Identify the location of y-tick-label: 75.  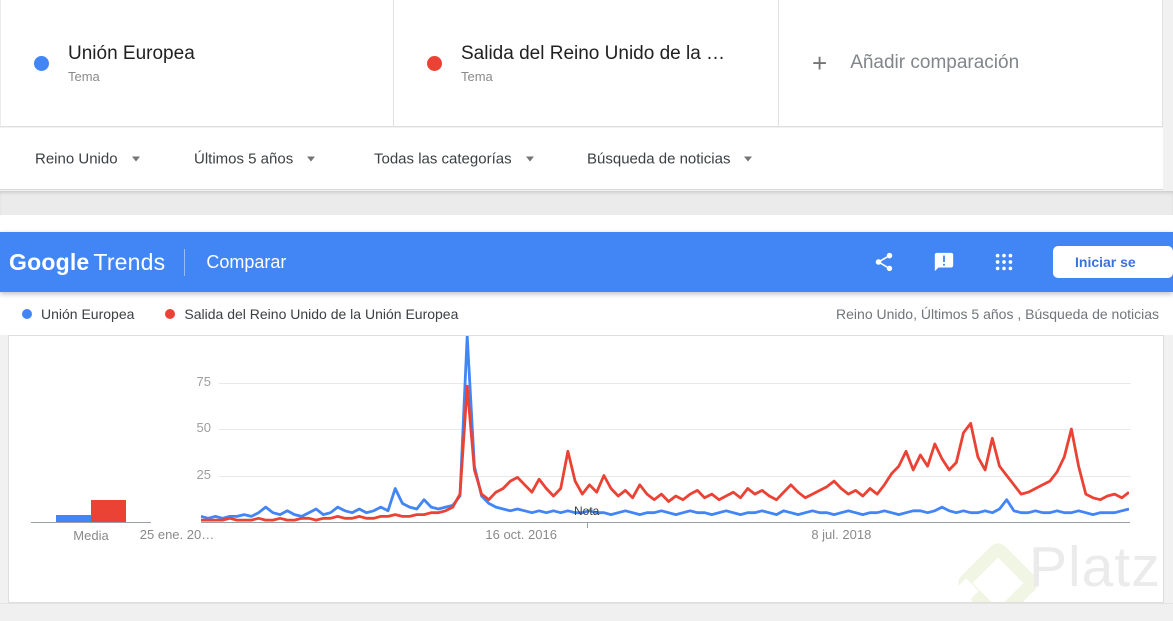
(203, 381).